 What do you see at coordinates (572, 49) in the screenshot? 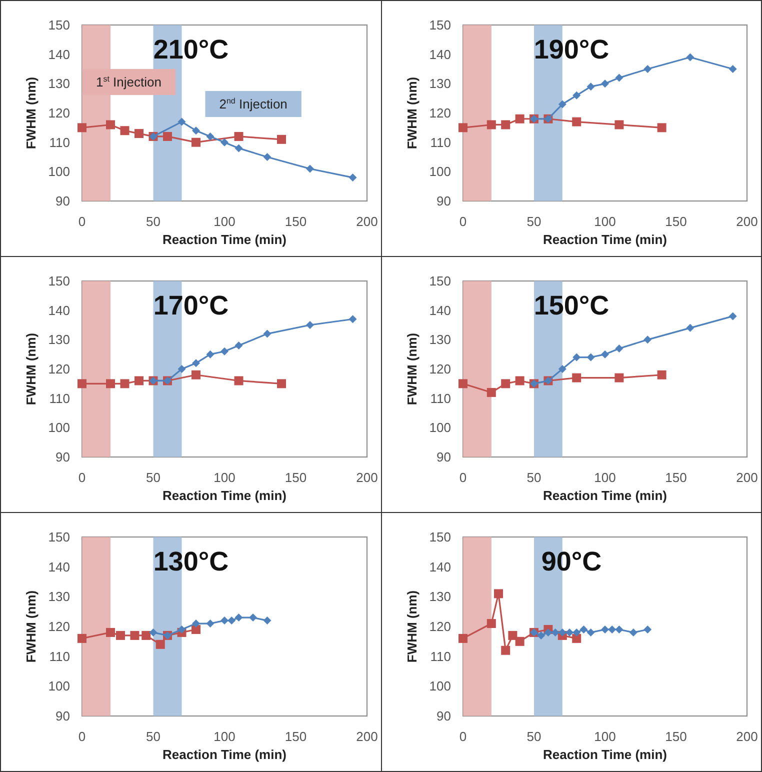
I see `chart-title: 190°C` at bounding box center [572, 49].